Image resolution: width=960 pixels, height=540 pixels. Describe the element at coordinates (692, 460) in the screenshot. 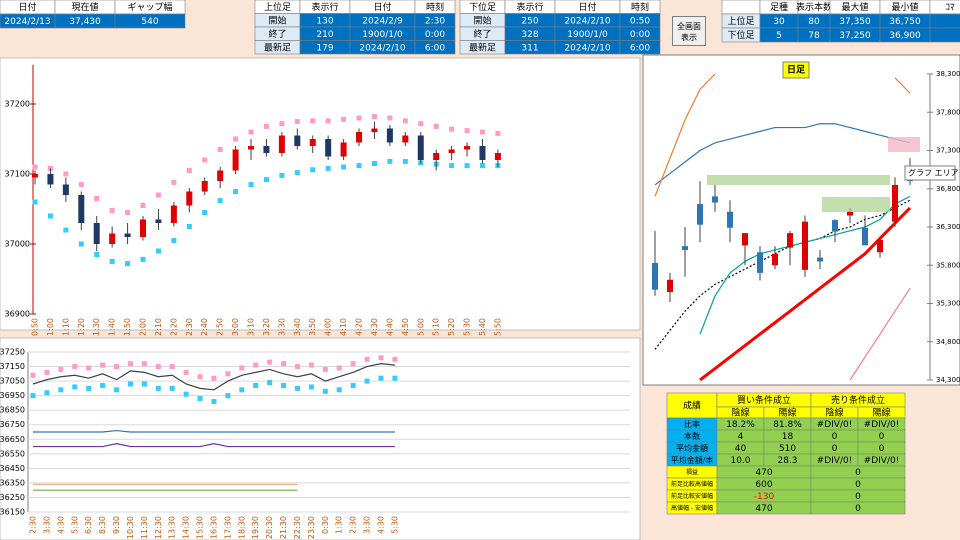

I see `cell-text: 平均金額/本` at that location.